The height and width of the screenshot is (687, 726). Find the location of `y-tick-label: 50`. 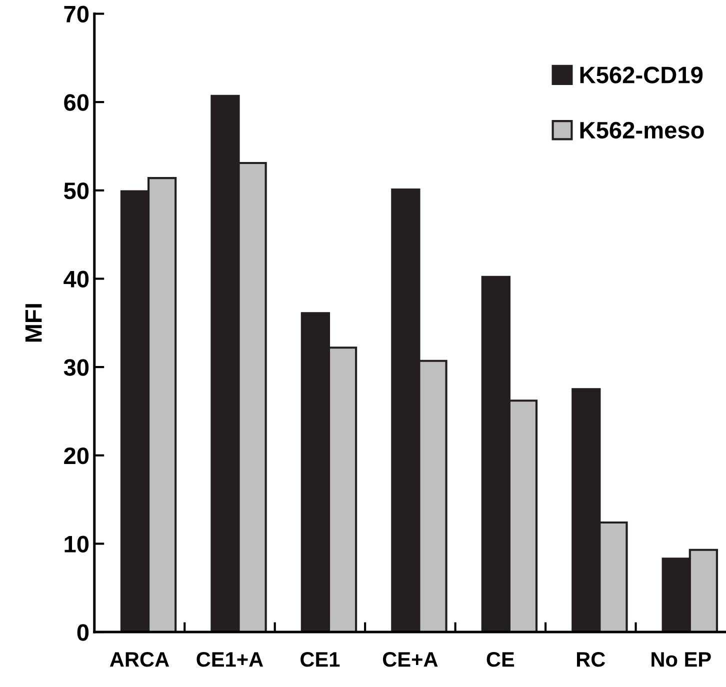

y-tick-label: 50 is located at coordinates (76, 191).